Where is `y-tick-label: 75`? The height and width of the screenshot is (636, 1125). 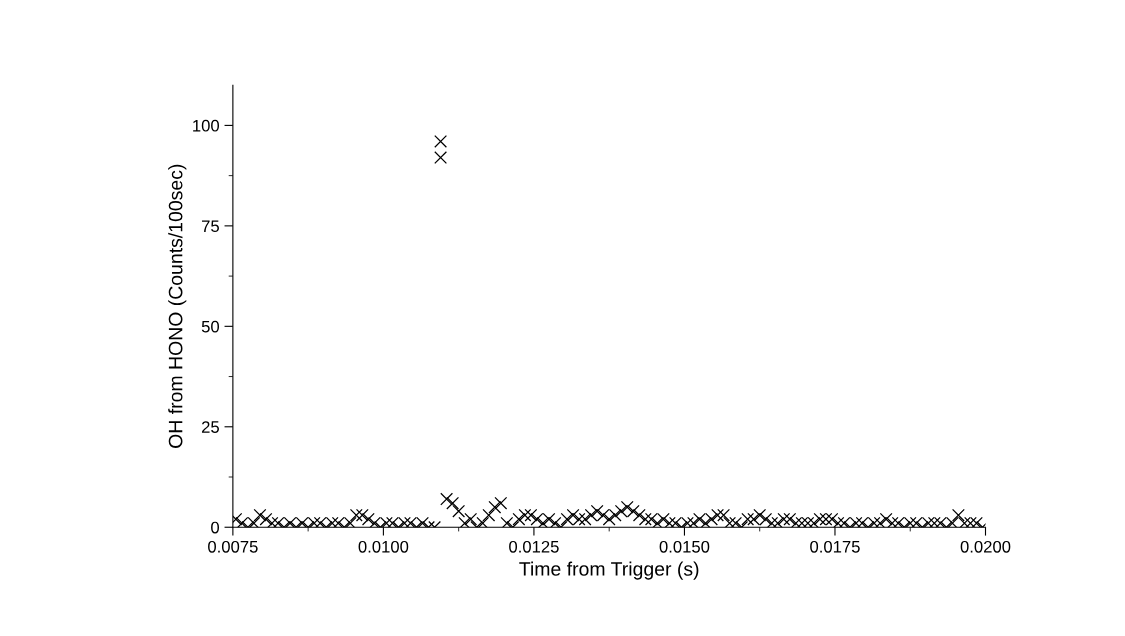
y-tick-label: 75 is located at coordinates (210, 226).